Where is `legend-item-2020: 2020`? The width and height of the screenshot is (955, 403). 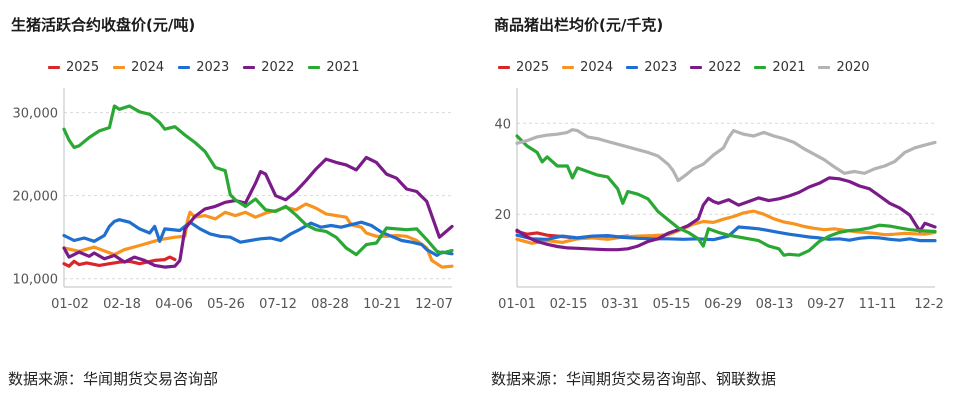 legend-item-2020: 2020 is located at coordinates (844, 67).